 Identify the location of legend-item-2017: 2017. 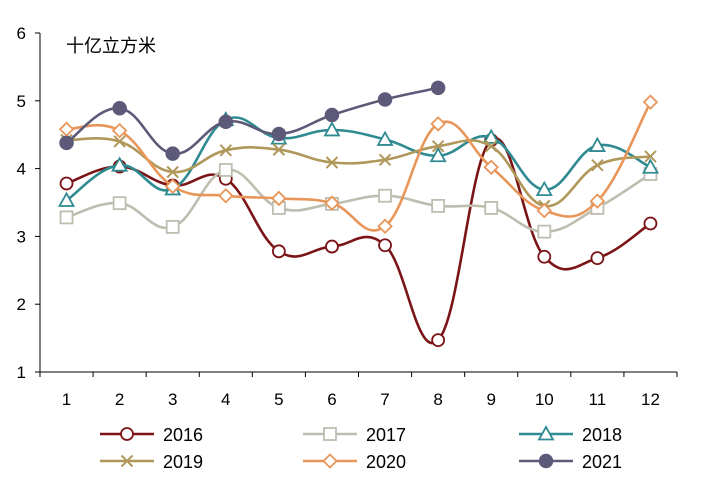
(354, 435).